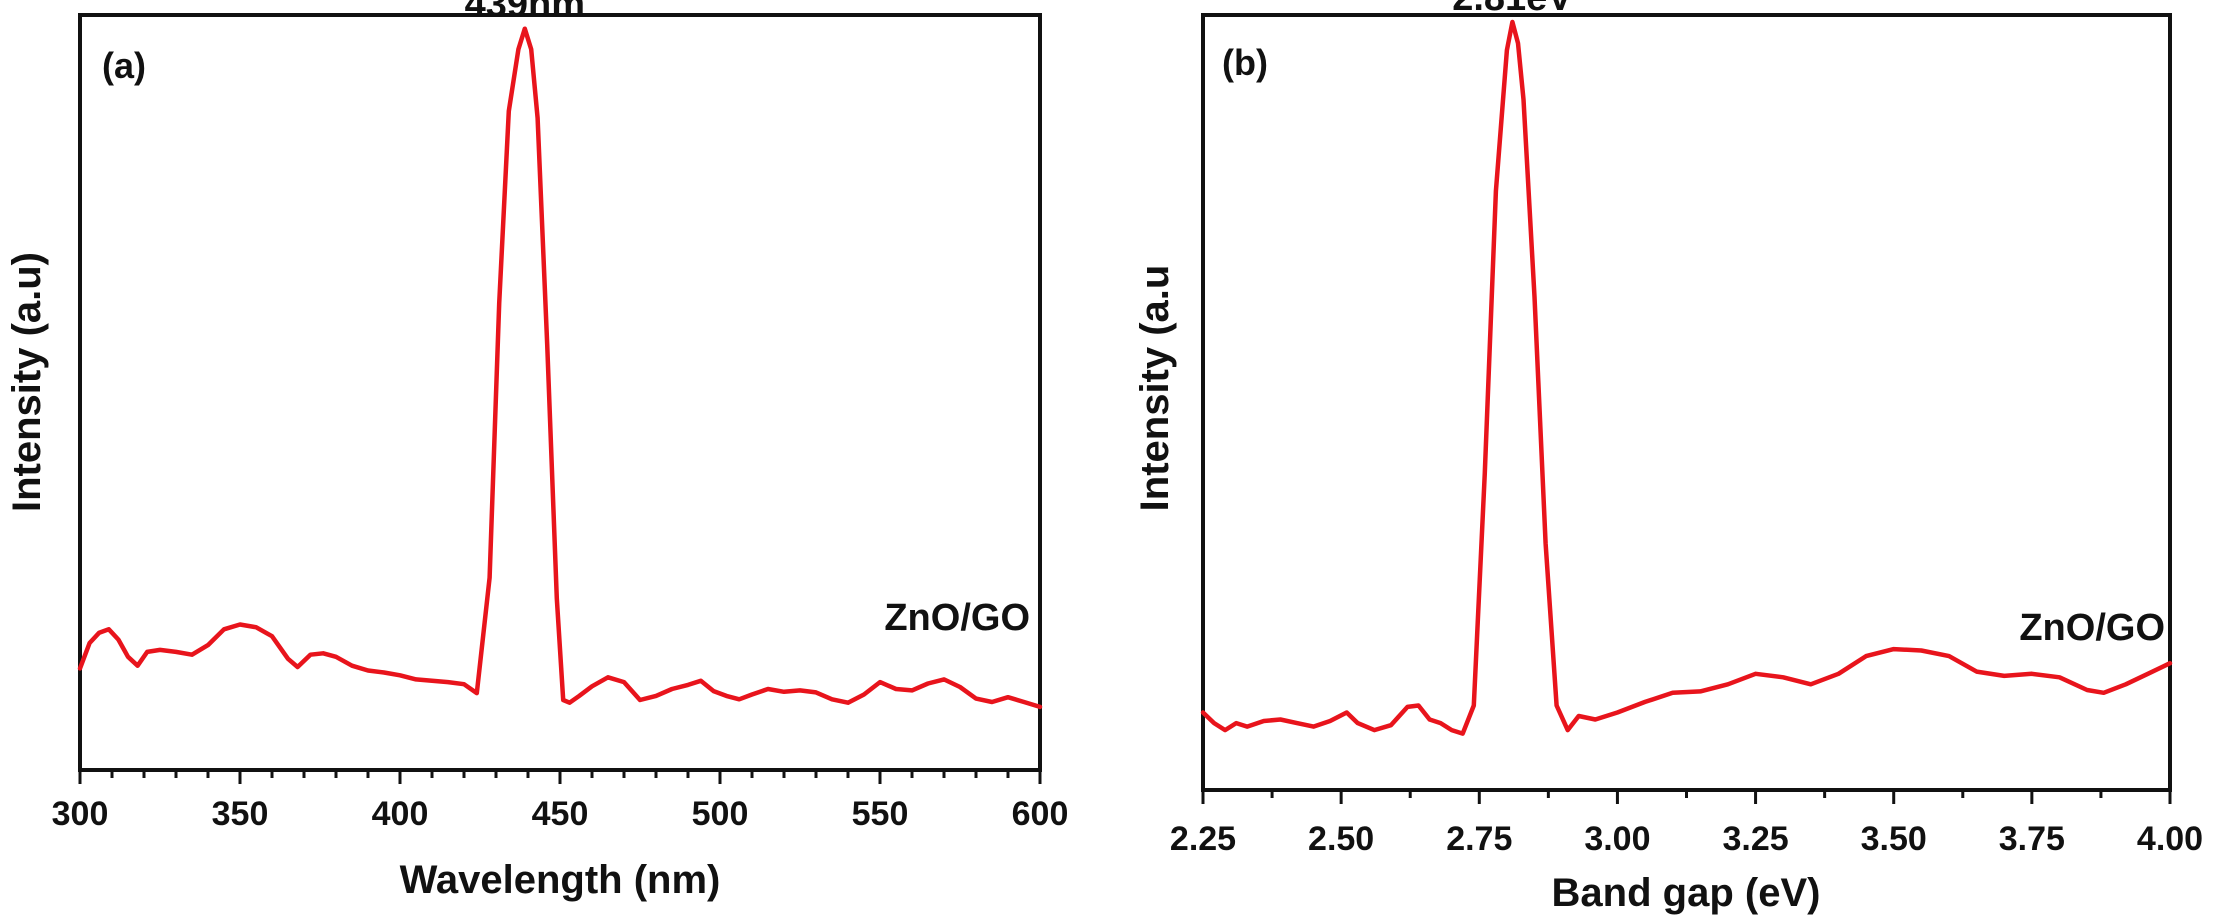 This screenshot has height=919, width=2216. What do you see at coordinates (2170, 839) in the screenshot?
I see `x-tick-label: 4.00` at bounding box center [2170, 839].